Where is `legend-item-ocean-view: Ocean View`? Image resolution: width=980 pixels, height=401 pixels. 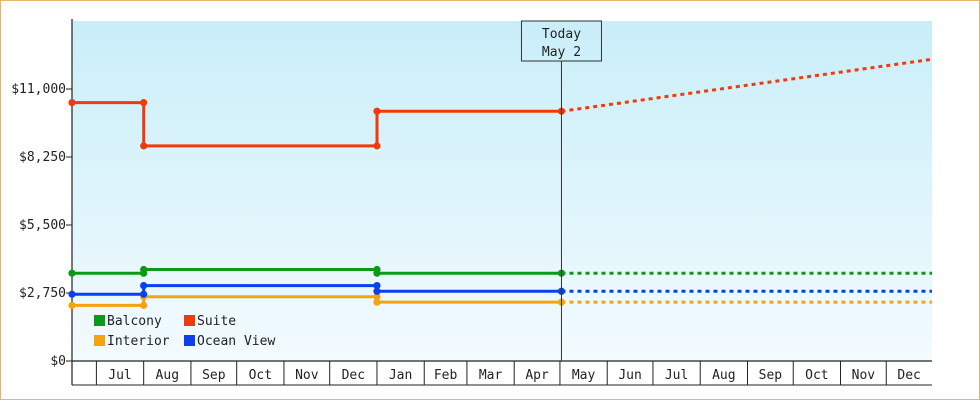 legend-item-ocean-view: Ocean View is located at coordinates (229, 341).